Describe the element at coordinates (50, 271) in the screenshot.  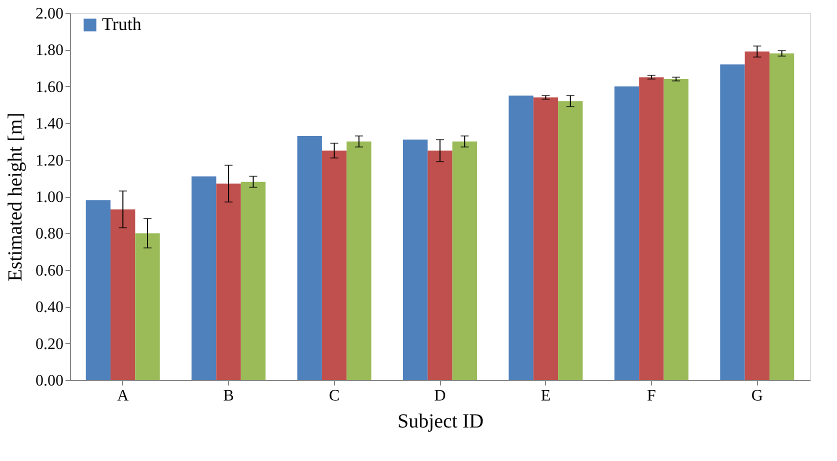
I see `y-tick-label: 0.60` at that location.